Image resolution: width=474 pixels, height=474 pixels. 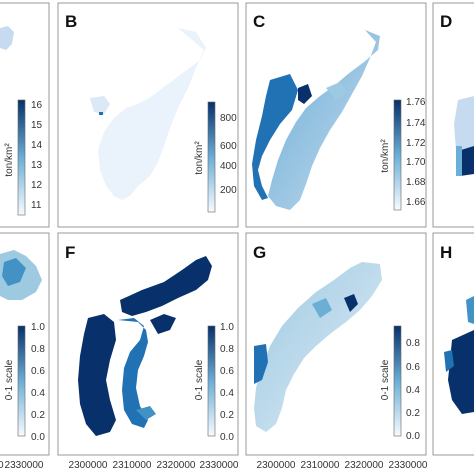 I want to click on panel-b-colorbar: ton/km² 800 600 400 200, so click(x=215, y=157).